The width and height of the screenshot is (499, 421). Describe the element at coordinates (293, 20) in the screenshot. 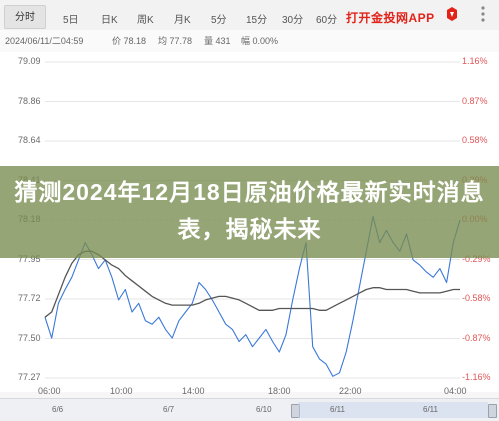

I see `tab-30-min: 30分` at that location.